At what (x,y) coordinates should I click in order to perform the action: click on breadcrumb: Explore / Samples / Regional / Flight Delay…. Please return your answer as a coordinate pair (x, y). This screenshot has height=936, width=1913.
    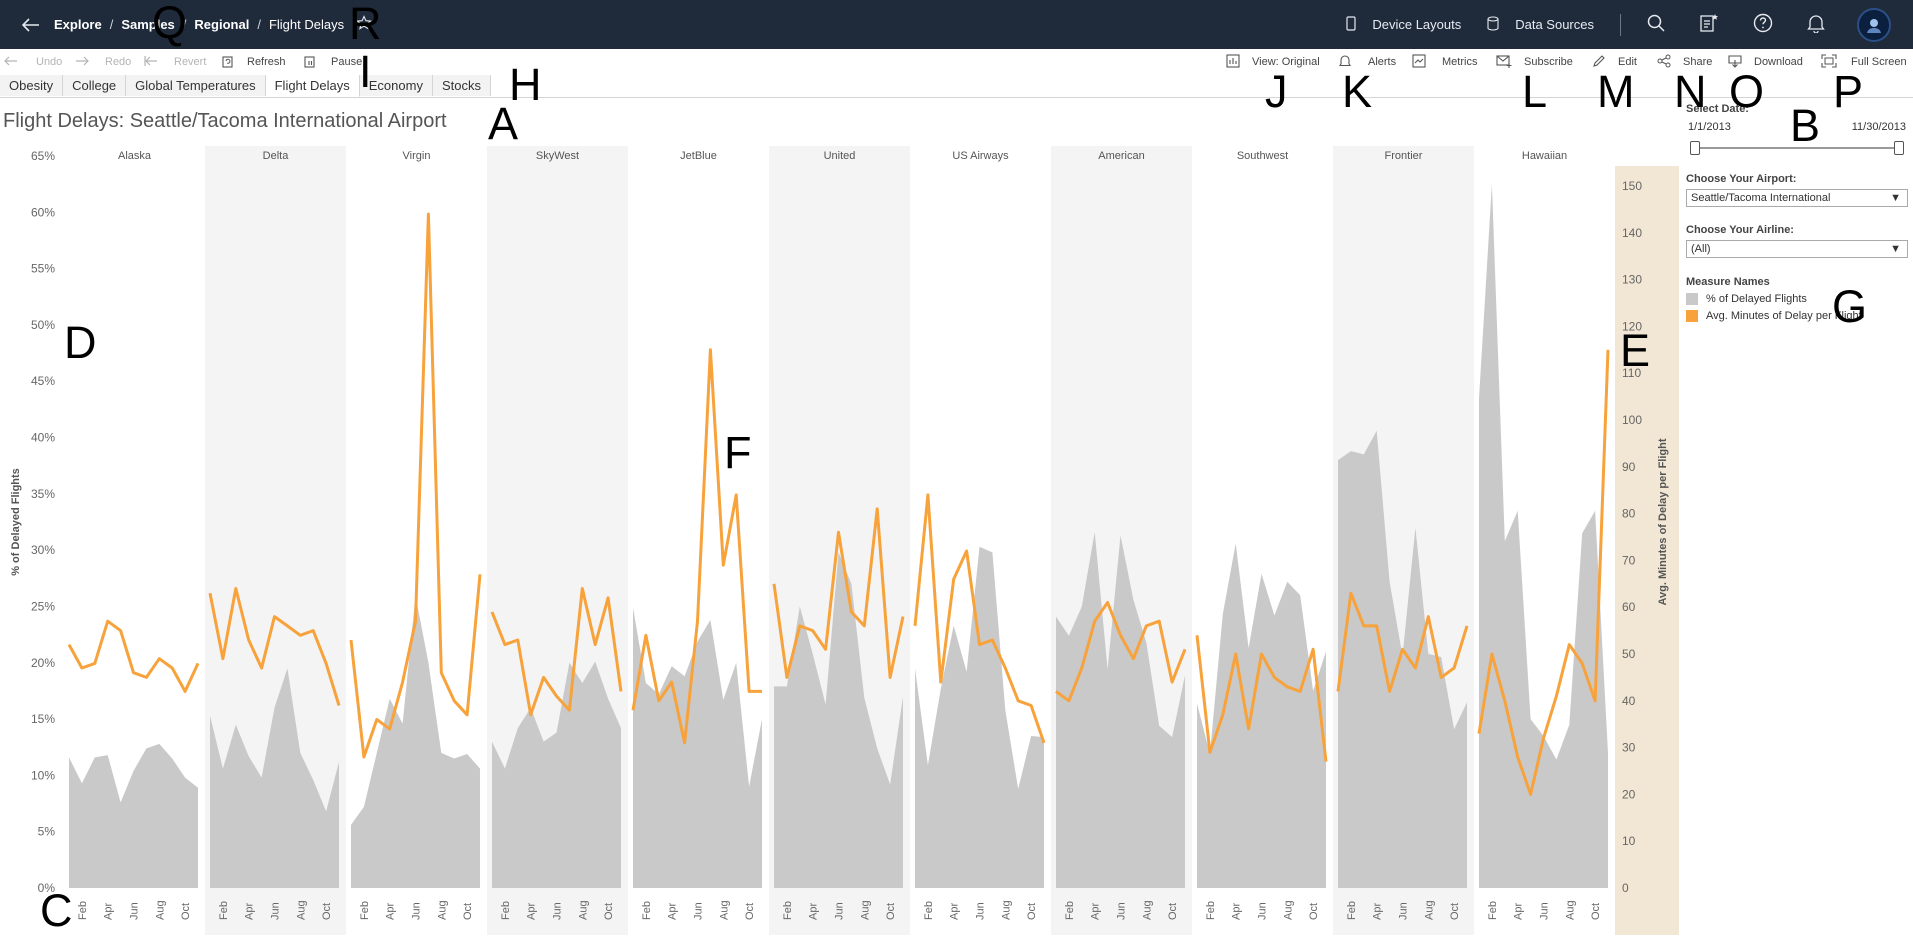
    Looking at the image, I should click on (197, 24).